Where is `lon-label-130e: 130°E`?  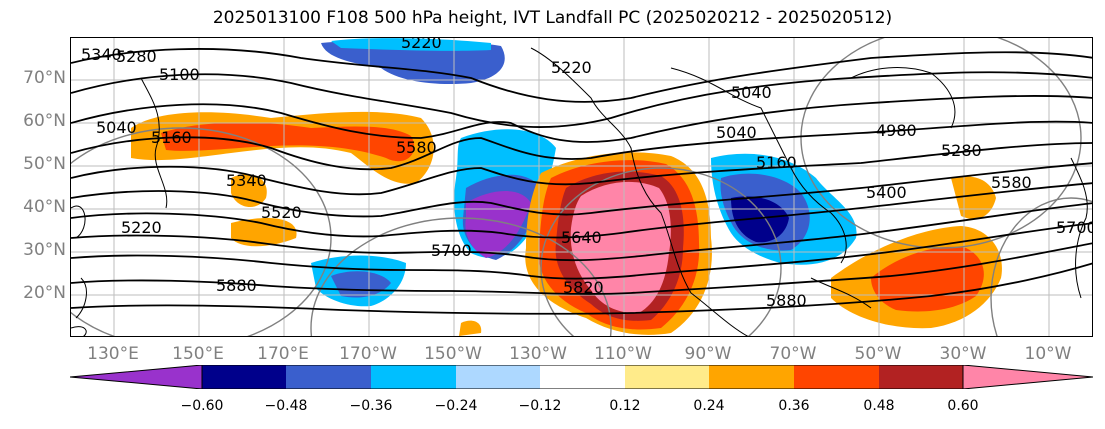
lon-label-130e: 130°E is located at coordinates (113, 354).